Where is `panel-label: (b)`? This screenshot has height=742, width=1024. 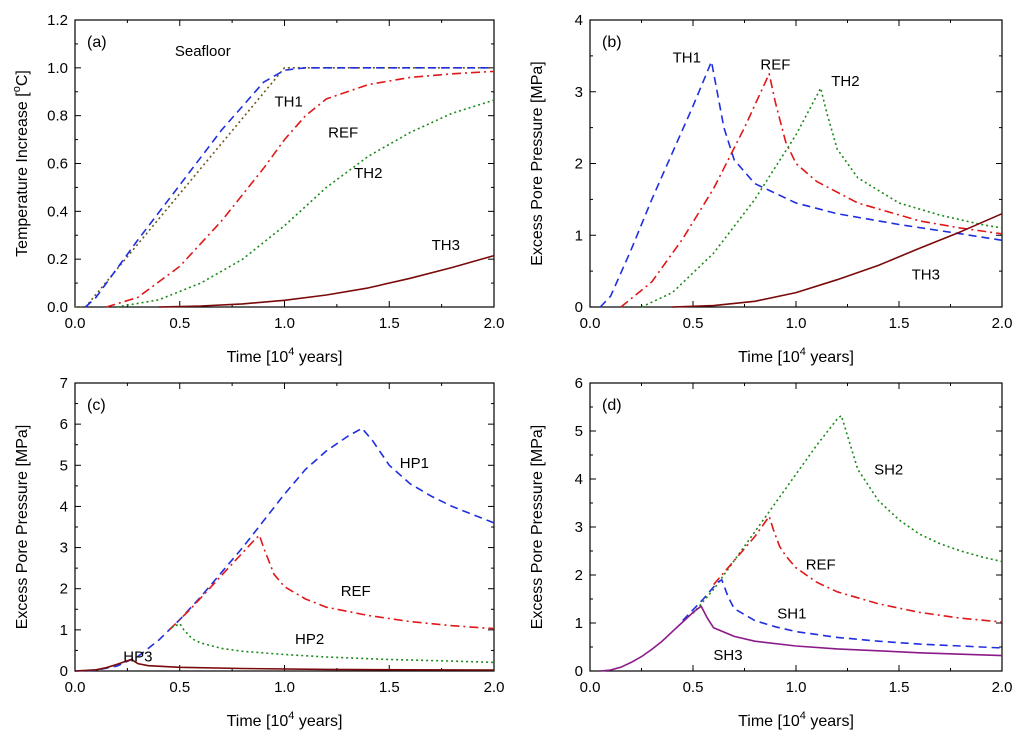
panel-label: (b) is located at coordinates (612, 42).